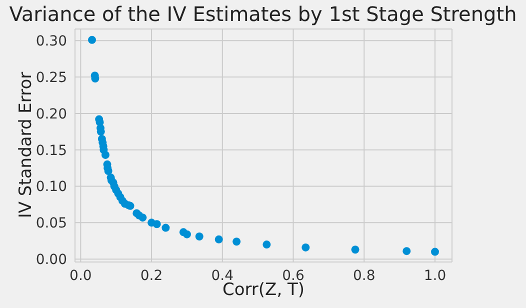  What do you see at coordinates (151, 276) in the screenshot?
I see `x-tick-label: 0.2` at bounding box center [151, 276].